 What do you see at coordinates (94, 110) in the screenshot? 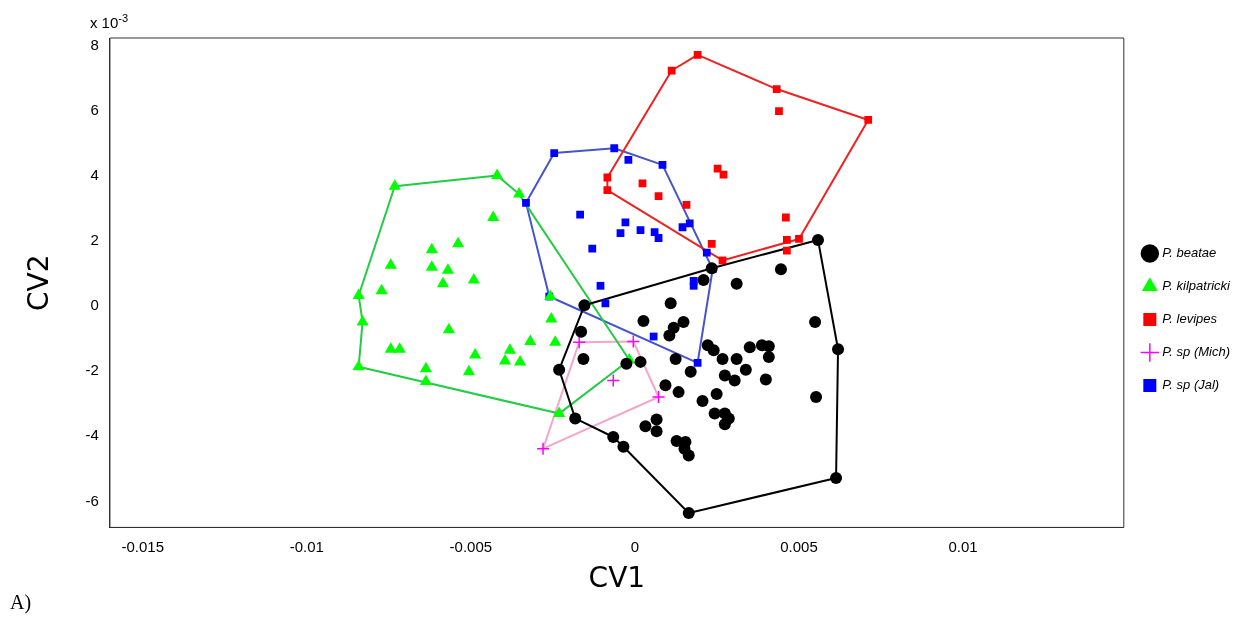
I see `y-tick-label: 6` at bounding box center [94, 110].